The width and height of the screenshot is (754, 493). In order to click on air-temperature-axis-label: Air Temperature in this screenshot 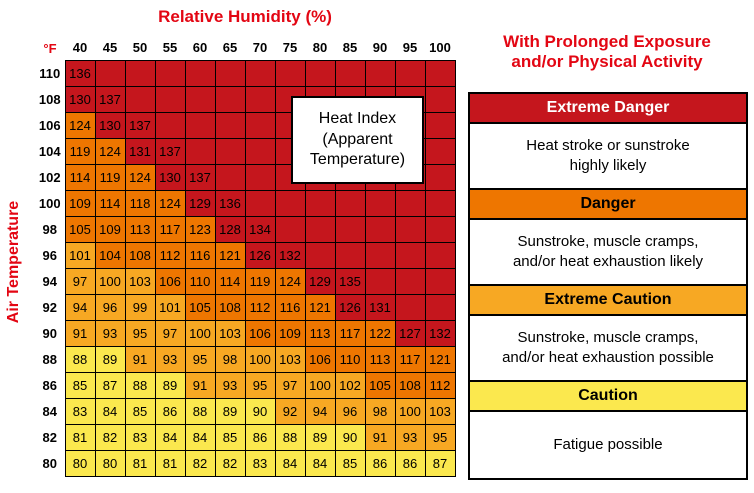, I will do `click(13, 262)`.